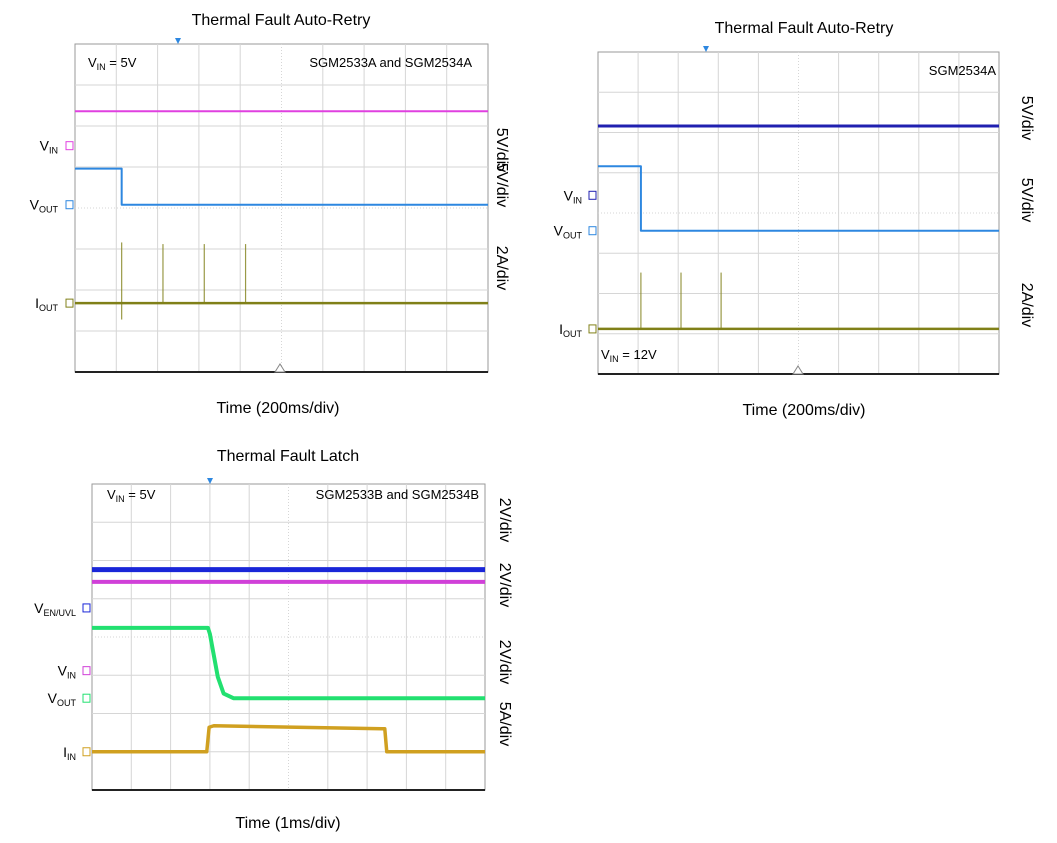  Describe the element at coordinates (793, 162) in the screenshot. I see `series-ch1` at that location.